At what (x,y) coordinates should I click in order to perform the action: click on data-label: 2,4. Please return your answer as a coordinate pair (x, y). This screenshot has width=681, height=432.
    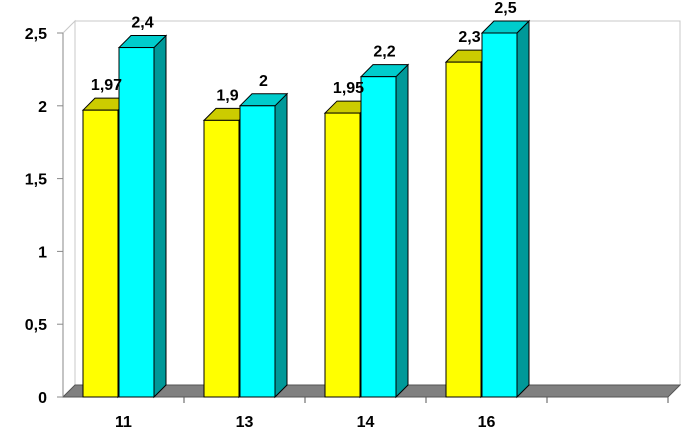
    Looking at the image, I should click on (142, 23).